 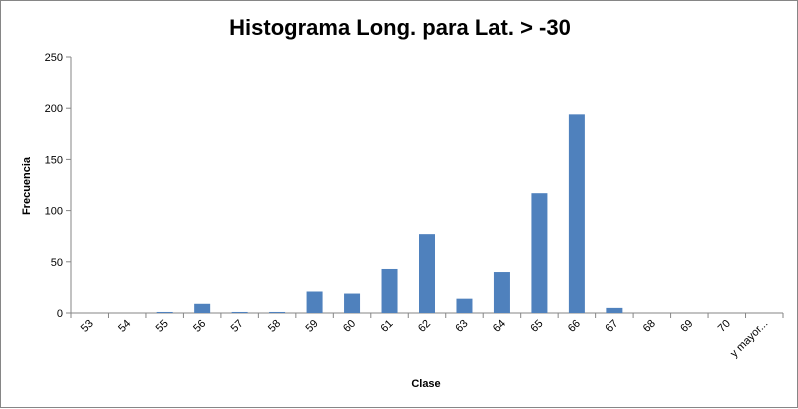 What do you see at coordinates (237, 326) in the screenshot?
I see `x-tick-label: 57` at bounding box center [237, 326].